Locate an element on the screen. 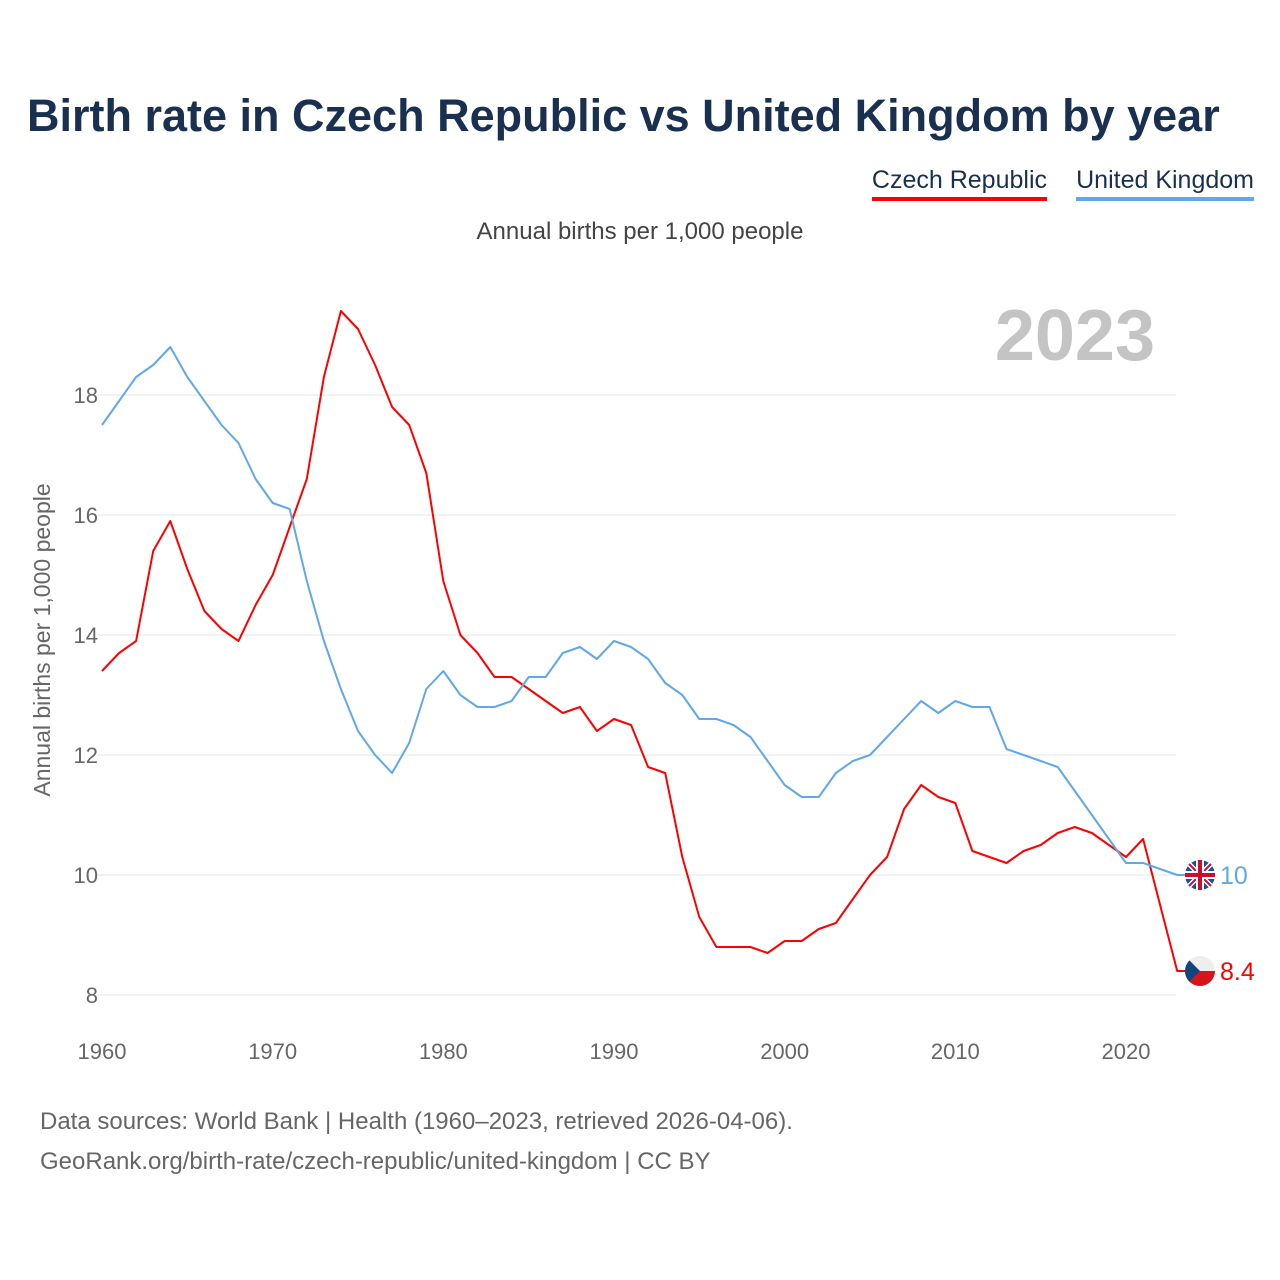 The width and height of the screenshot is (1280, 1280). x-tick-label: 1970 is located at coordinates (272, 1051).